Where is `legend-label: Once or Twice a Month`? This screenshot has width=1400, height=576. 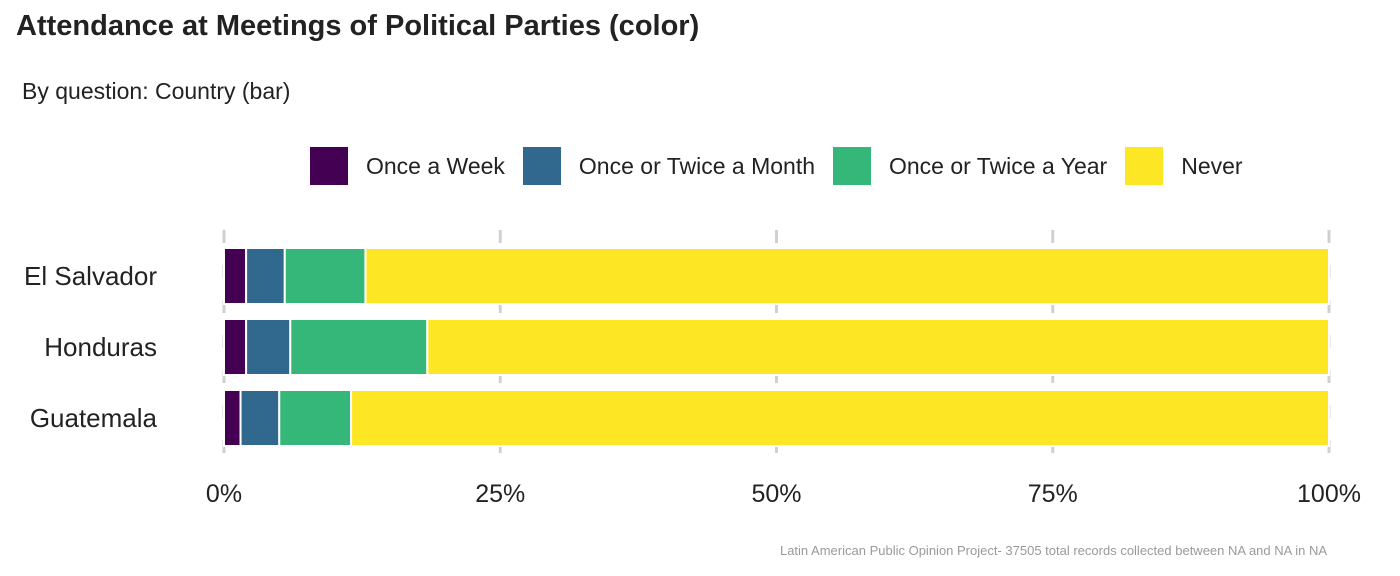 legend-label: Once or Twice a Month is located at coordinates (696, 165).